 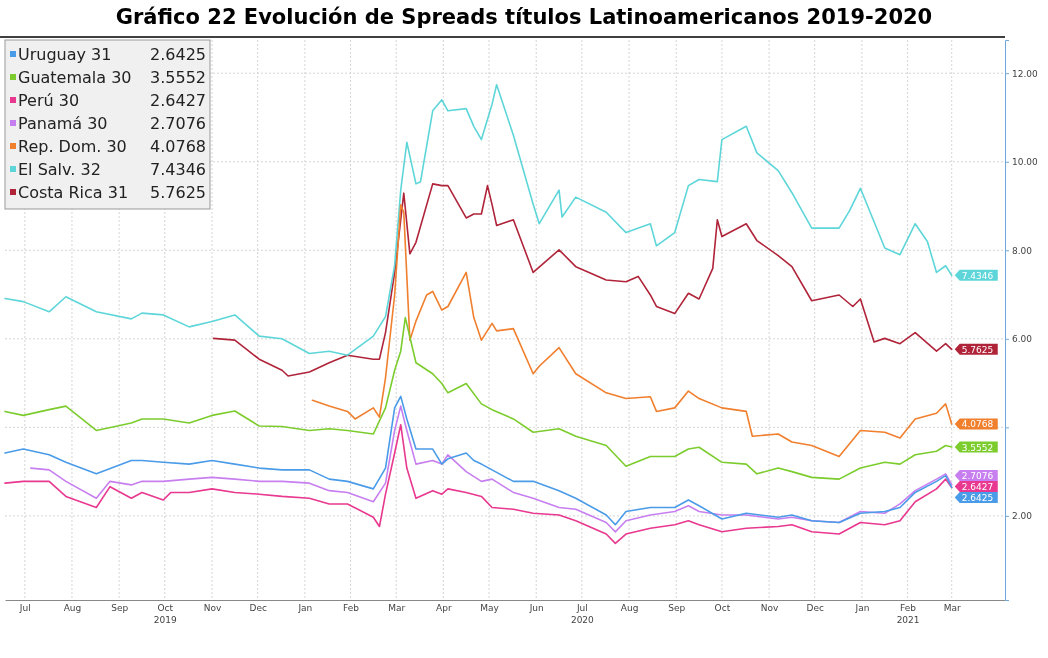 What do you see at coordinates (908, 614) in the screenshot?
I see `x-tick-label: Feb 2021` at bounding box center [908, 614].